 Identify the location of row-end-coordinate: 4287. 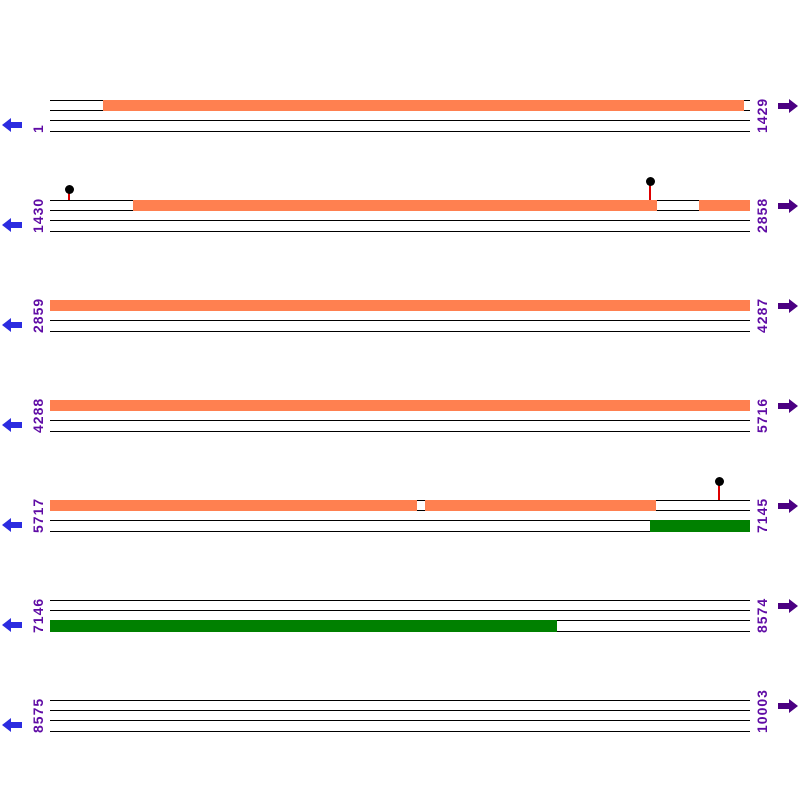
(762, 315).